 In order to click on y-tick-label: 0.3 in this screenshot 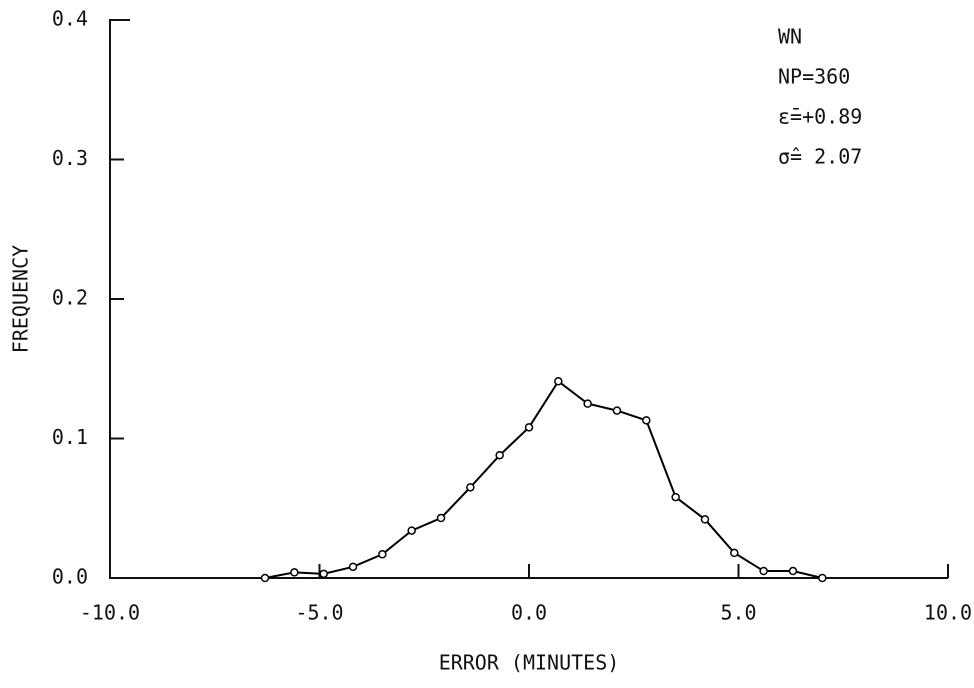, I will do `click(70, 158)`.